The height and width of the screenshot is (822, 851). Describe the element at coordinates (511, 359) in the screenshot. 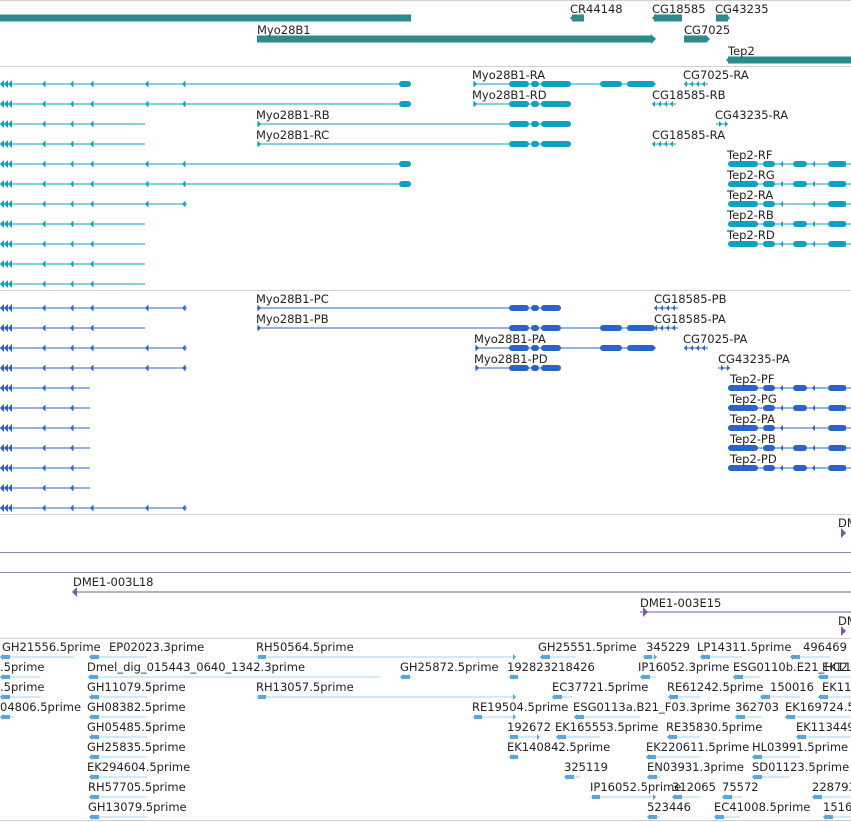

I see `protein-label-myo28b1-pd: Myo28B1-PD` at that location.